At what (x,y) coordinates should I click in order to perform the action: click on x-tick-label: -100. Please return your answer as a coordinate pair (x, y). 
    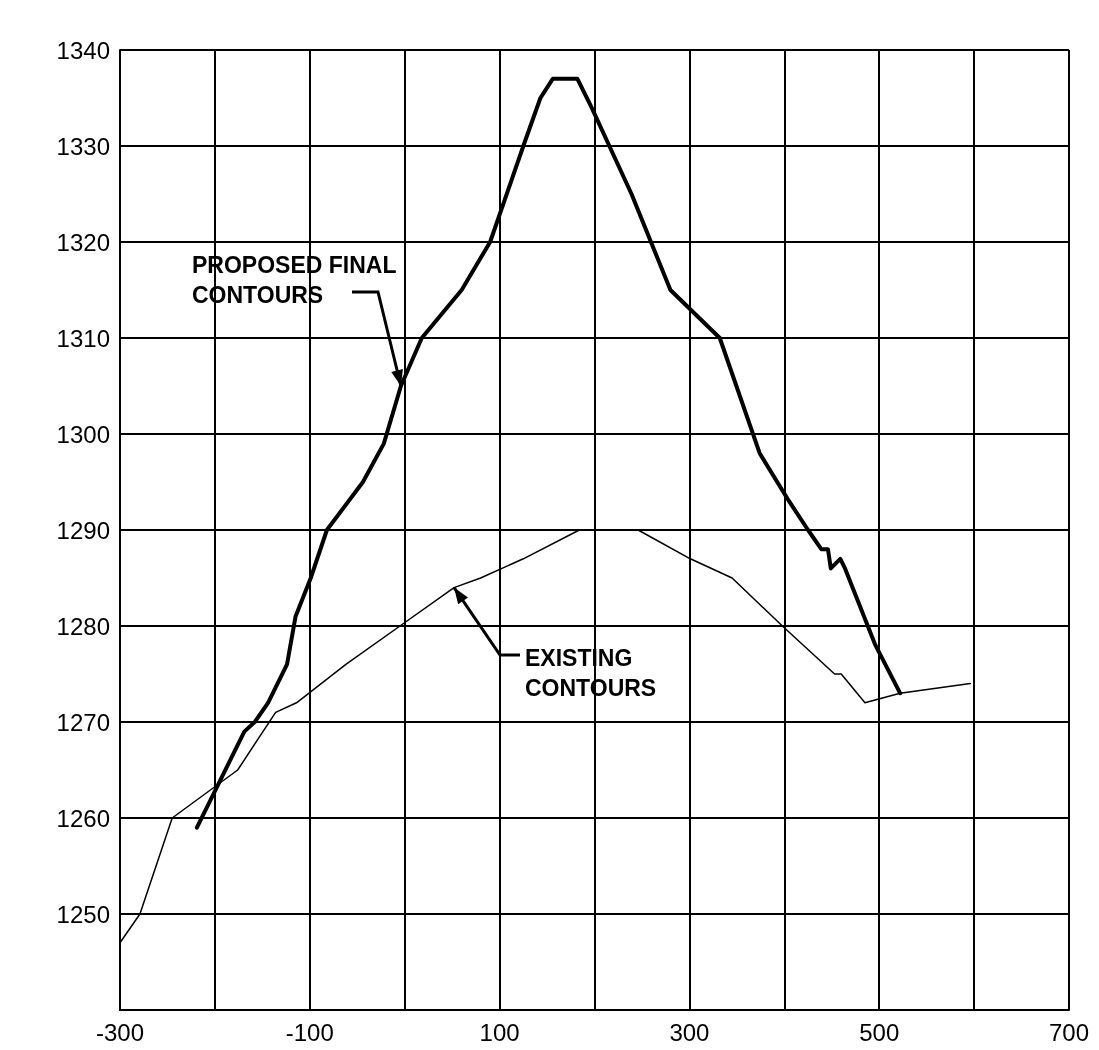
    Looking at the image, I should click on (309, 1032).